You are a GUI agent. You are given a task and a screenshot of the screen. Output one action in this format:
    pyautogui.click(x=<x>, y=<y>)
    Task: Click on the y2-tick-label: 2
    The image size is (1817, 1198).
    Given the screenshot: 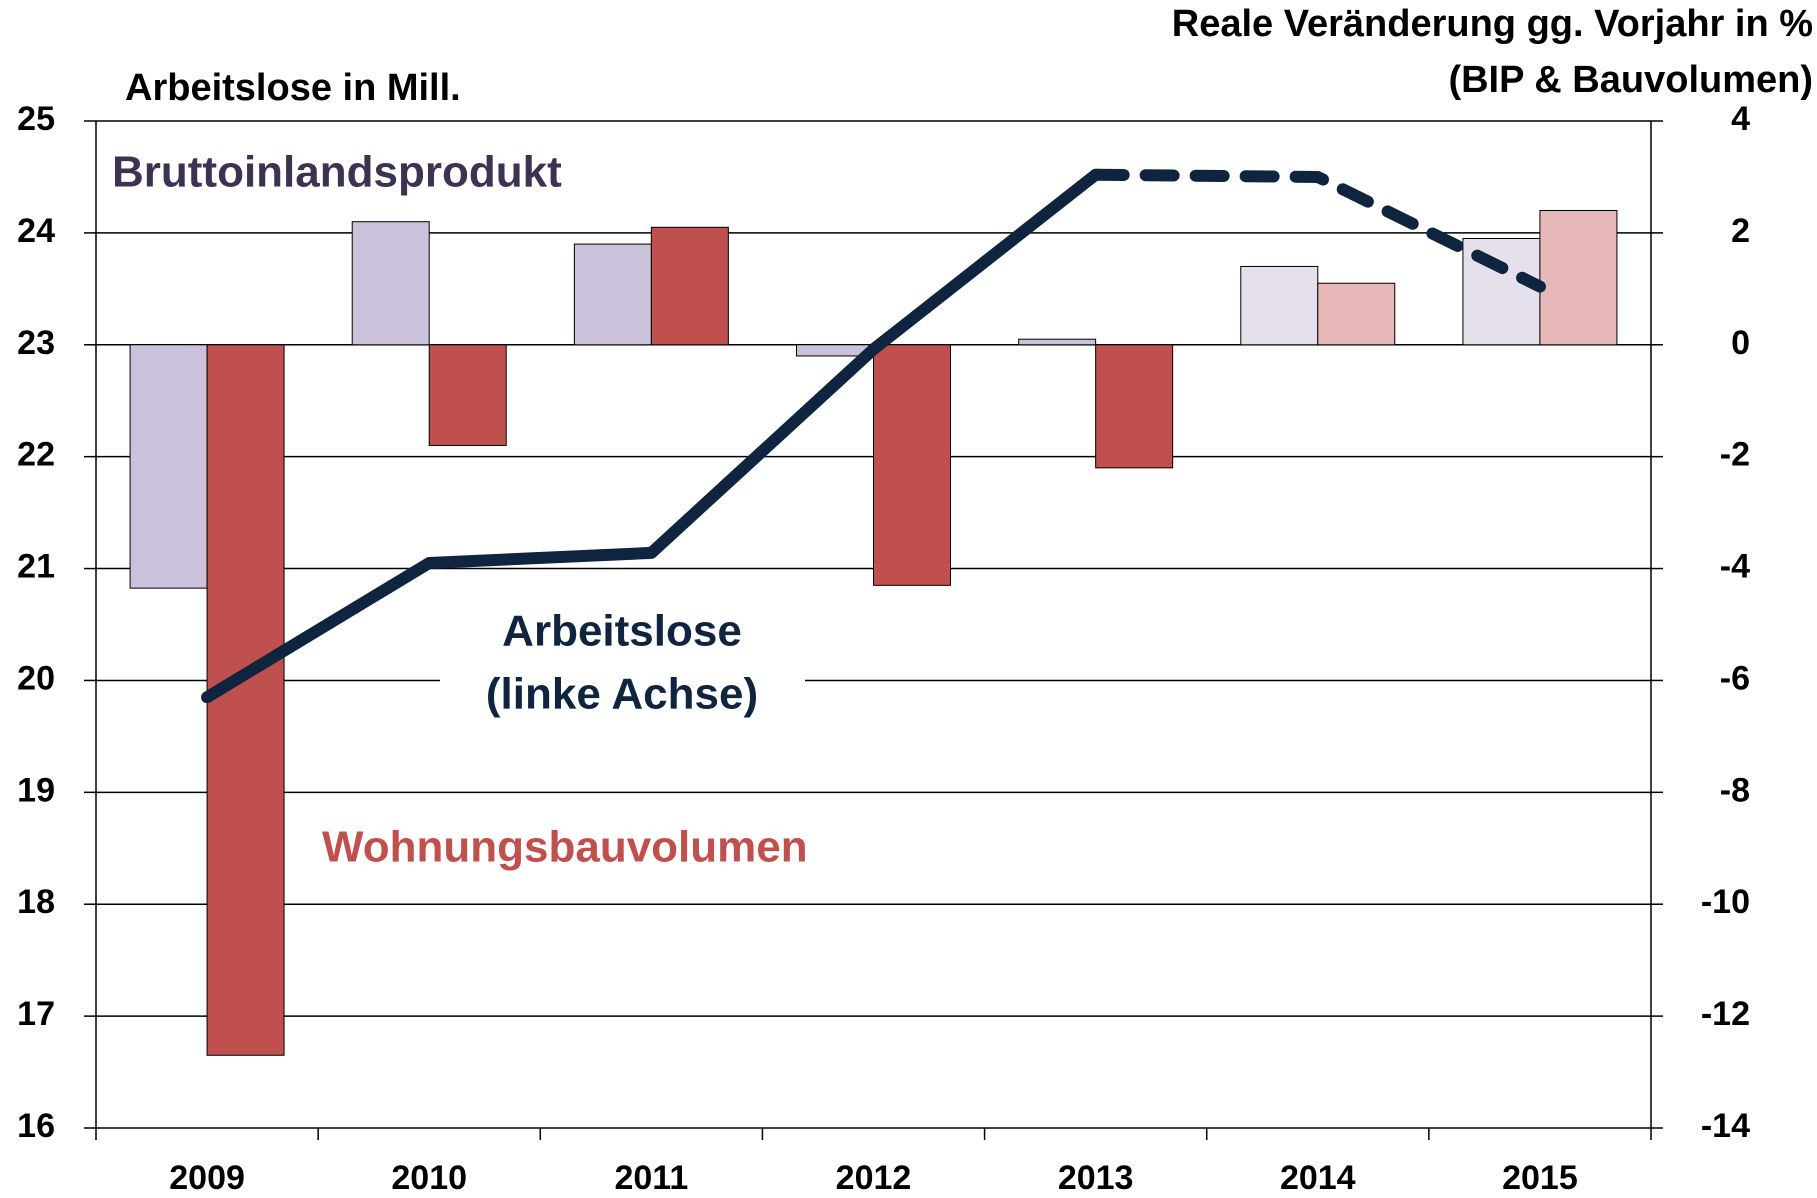 What is the action you would take?
    pyautogui.click(x=1740, y=231)
    